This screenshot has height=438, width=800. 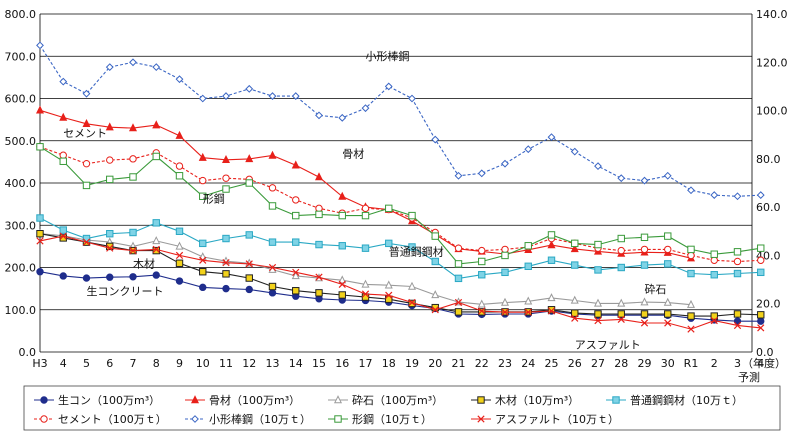 What do you see at coordinates (319, 363) in the screenshot?
I see `x-tick-label: 15` at bounding box center [319, 363].